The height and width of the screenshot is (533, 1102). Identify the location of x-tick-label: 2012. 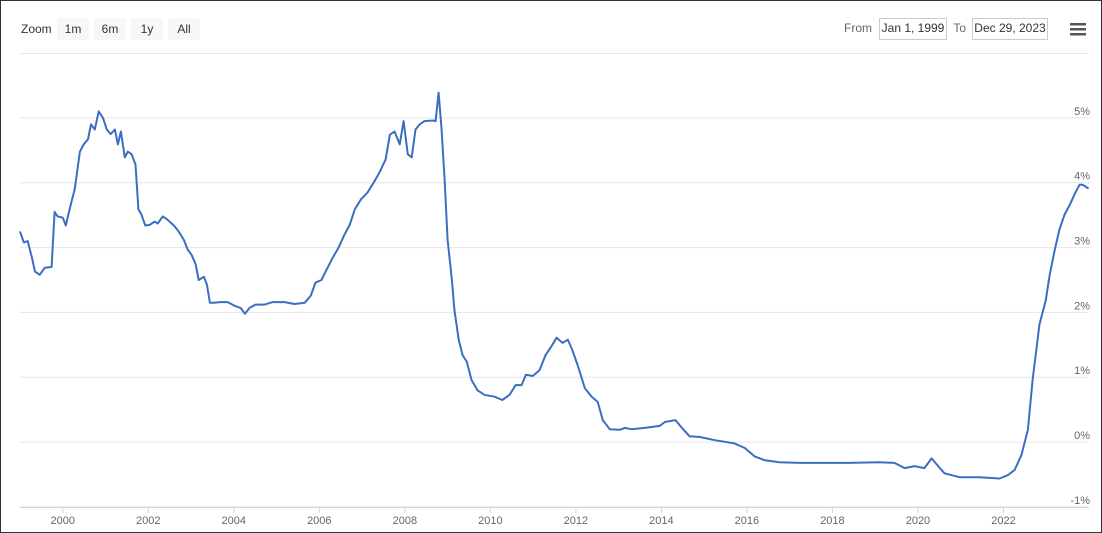
(576, 521).